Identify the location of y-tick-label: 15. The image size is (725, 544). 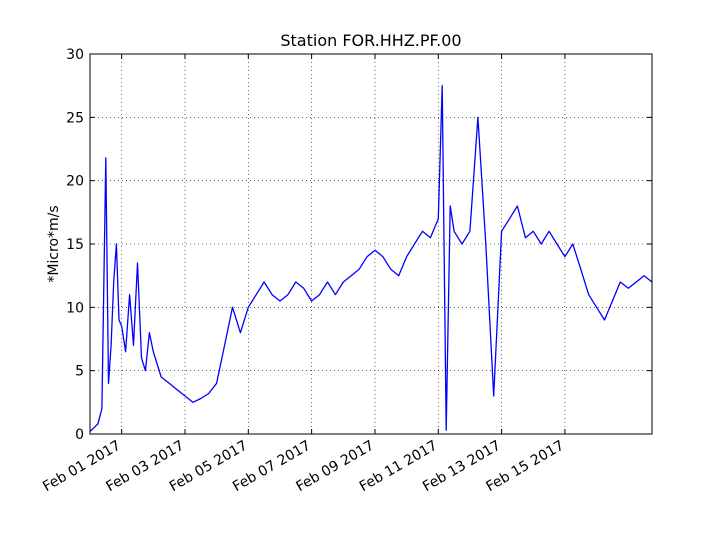
(75, 245).